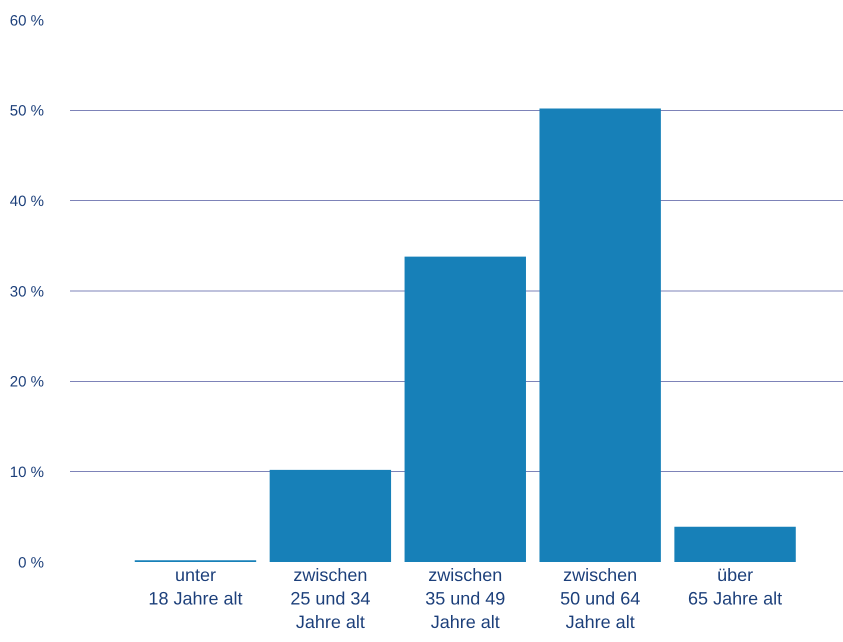 Image resolution: width=843 pixels, height=642 pixels. Describe the element at coordinates (600, 598) in the screenshot. I see `x-tick-label: zwischen 50 und 64 Jahre alt` at that location.